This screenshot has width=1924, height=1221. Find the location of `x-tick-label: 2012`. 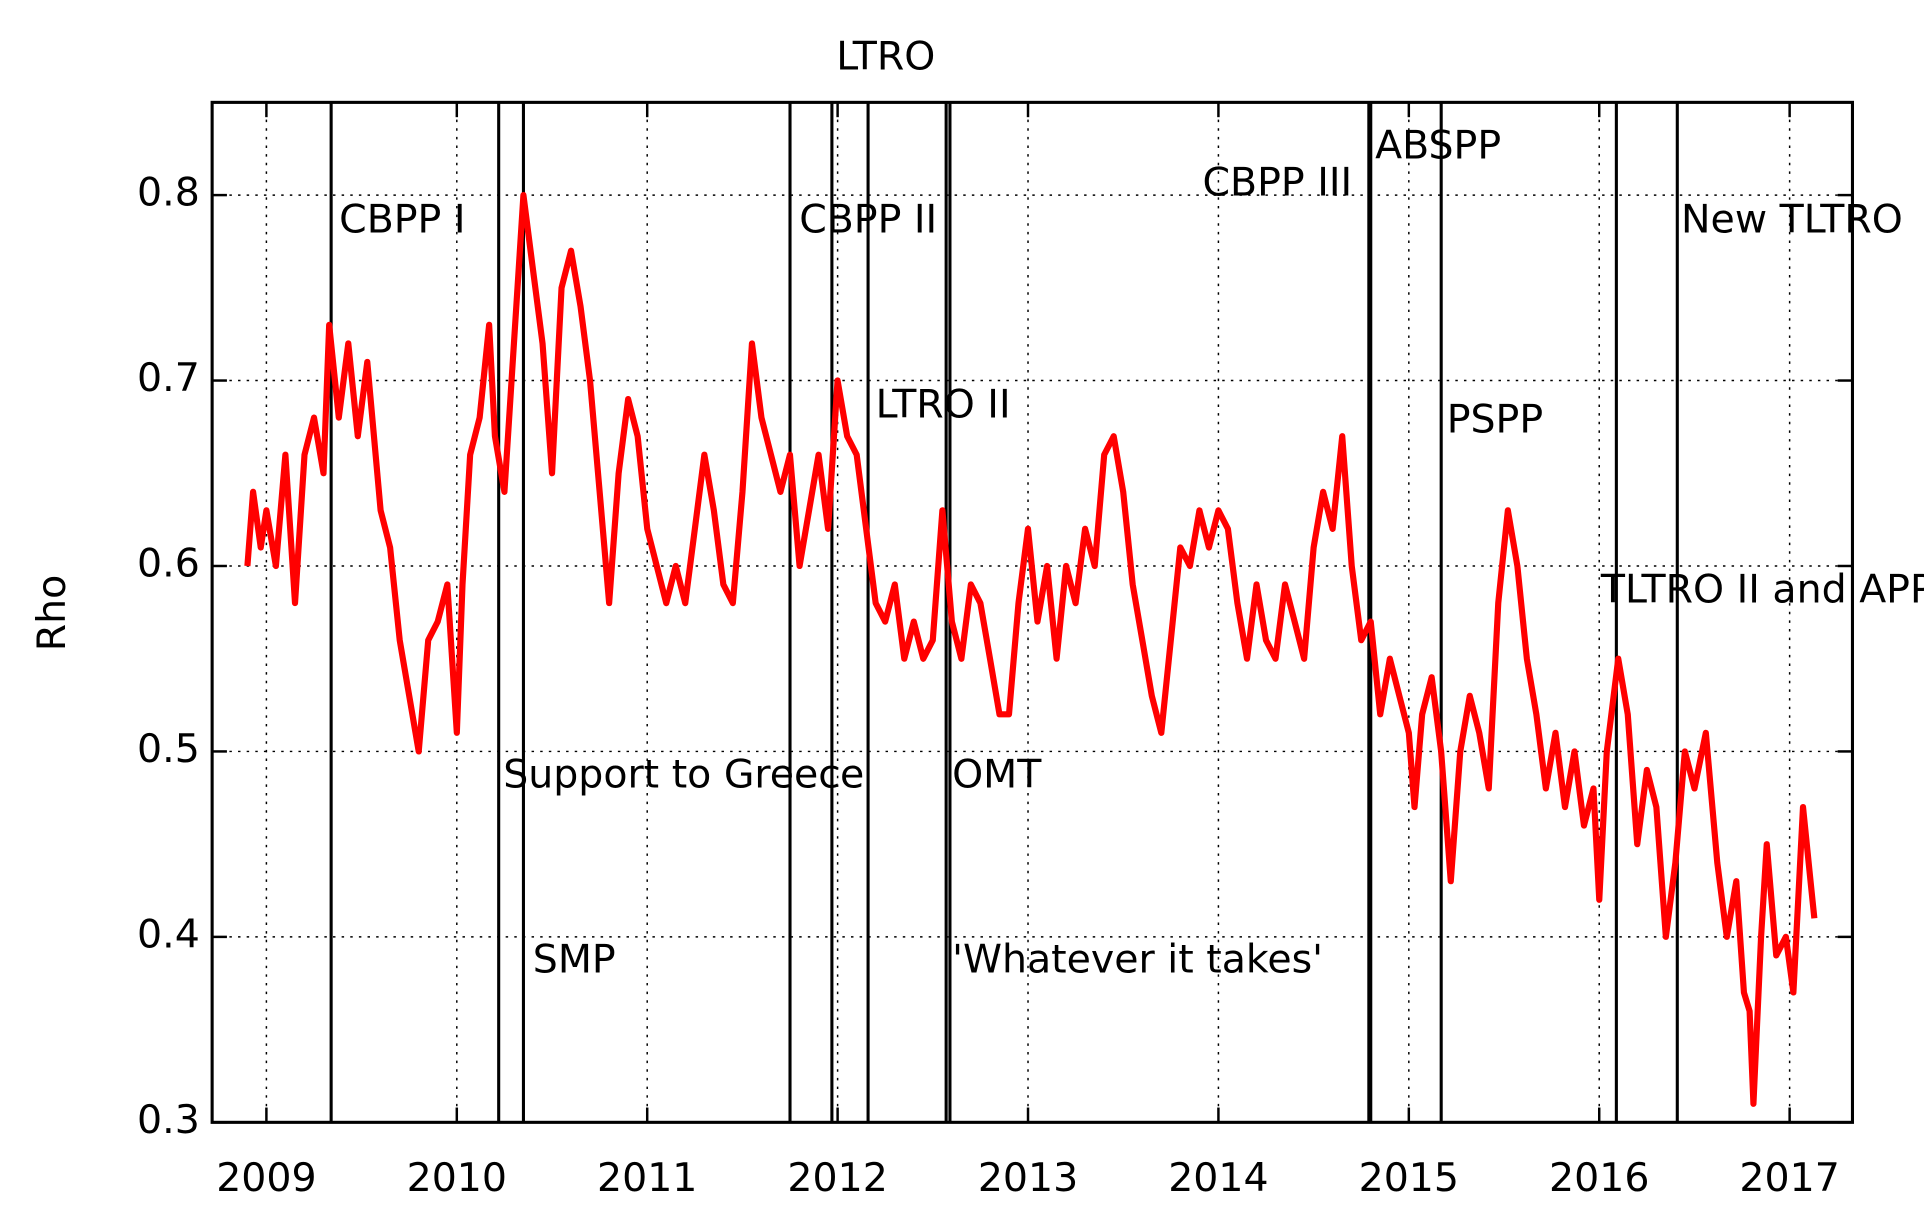

x-tick-label: 2012 is located at coordinates (837, 1178).